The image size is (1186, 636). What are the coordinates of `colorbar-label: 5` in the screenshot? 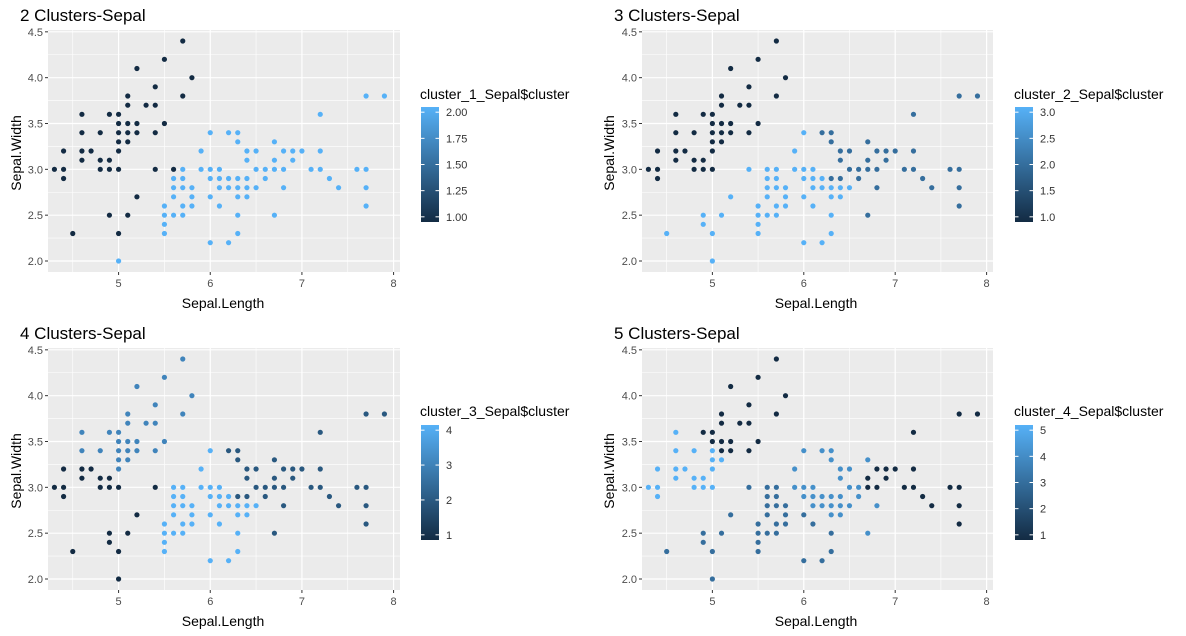 It's located at (1043, 431).